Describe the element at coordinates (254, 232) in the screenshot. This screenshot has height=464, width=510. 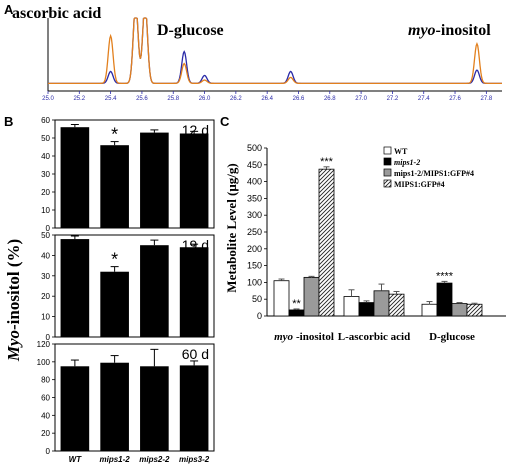
I see `y-tick-label: 250` at that location.